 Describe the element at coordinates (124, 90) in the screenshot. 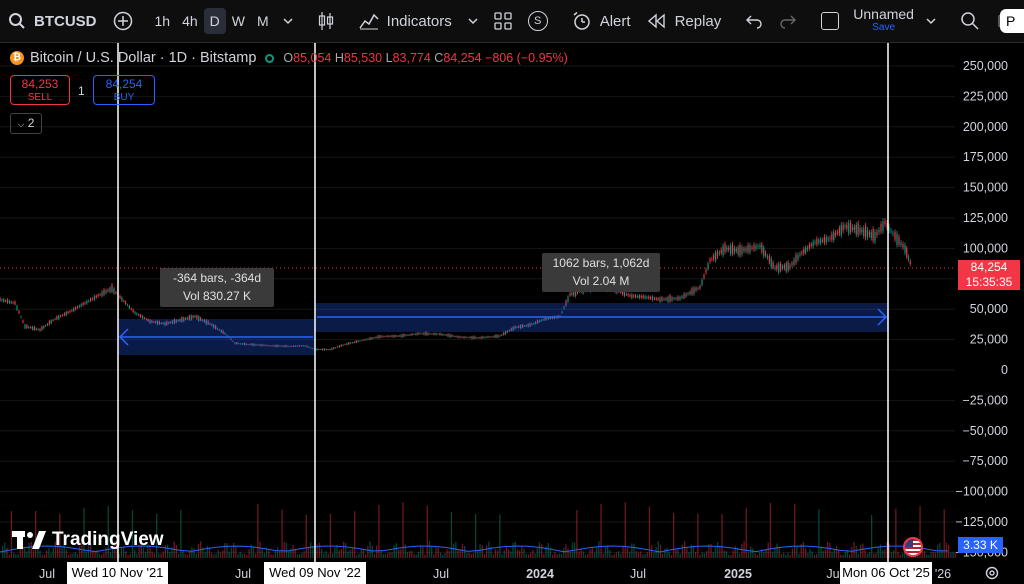

I see `buy-button: 84,254 BUY` at that location.